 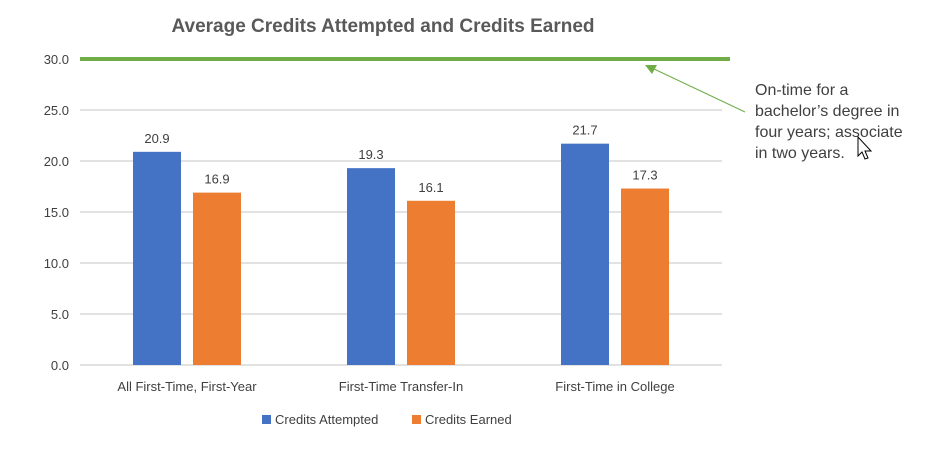 What do you see at coordinates (430, 187) in the screenshot?
I see `data-label: 16.1` at bounding box center [430, 187].